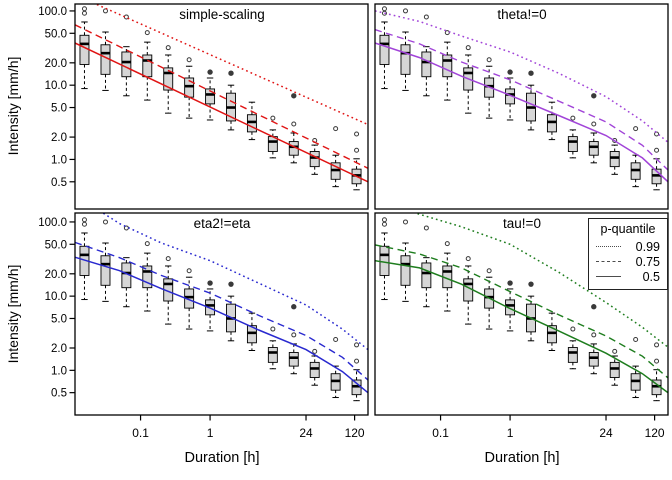 This screenshot has height=480, width=672. Describe the element at coordinates (647, 261) in the screenshot. I see `legend-label-q75: 0.75` at that location.